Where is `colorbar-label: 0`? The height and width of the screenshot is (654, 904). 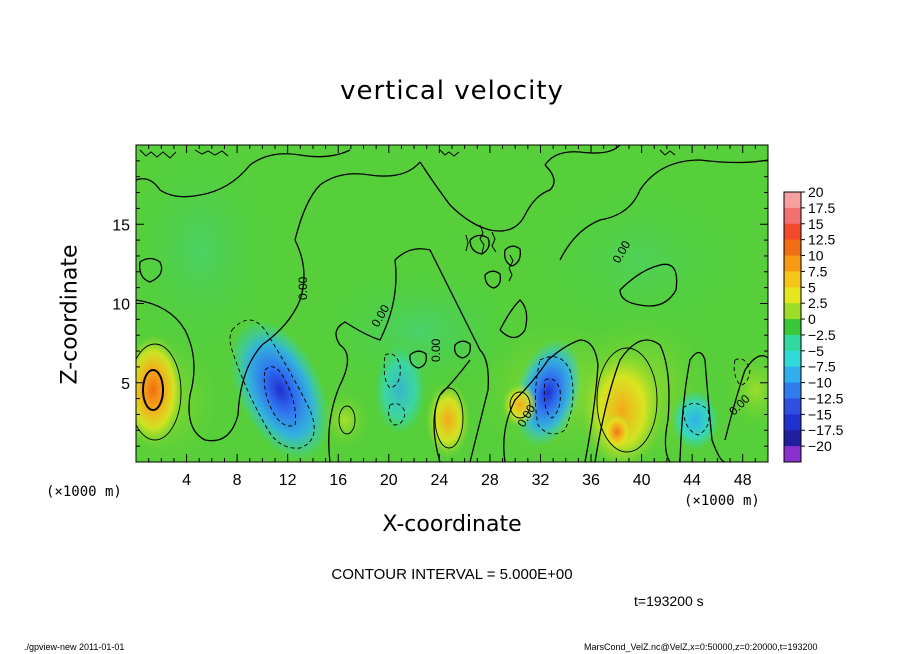
colorbar-label: 0 is located at coordinates (812, 319).